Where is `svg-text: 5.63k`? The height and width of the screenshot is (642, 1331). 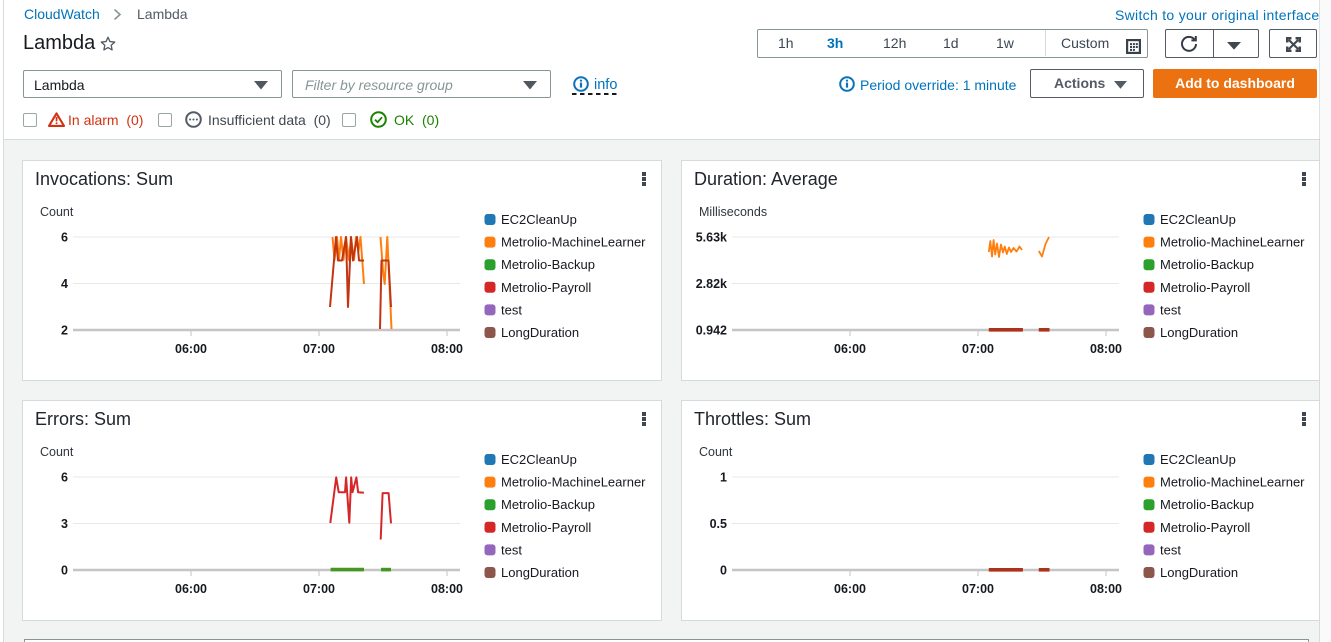 svg-text: 5.63k is located at coordinates (711, 238).